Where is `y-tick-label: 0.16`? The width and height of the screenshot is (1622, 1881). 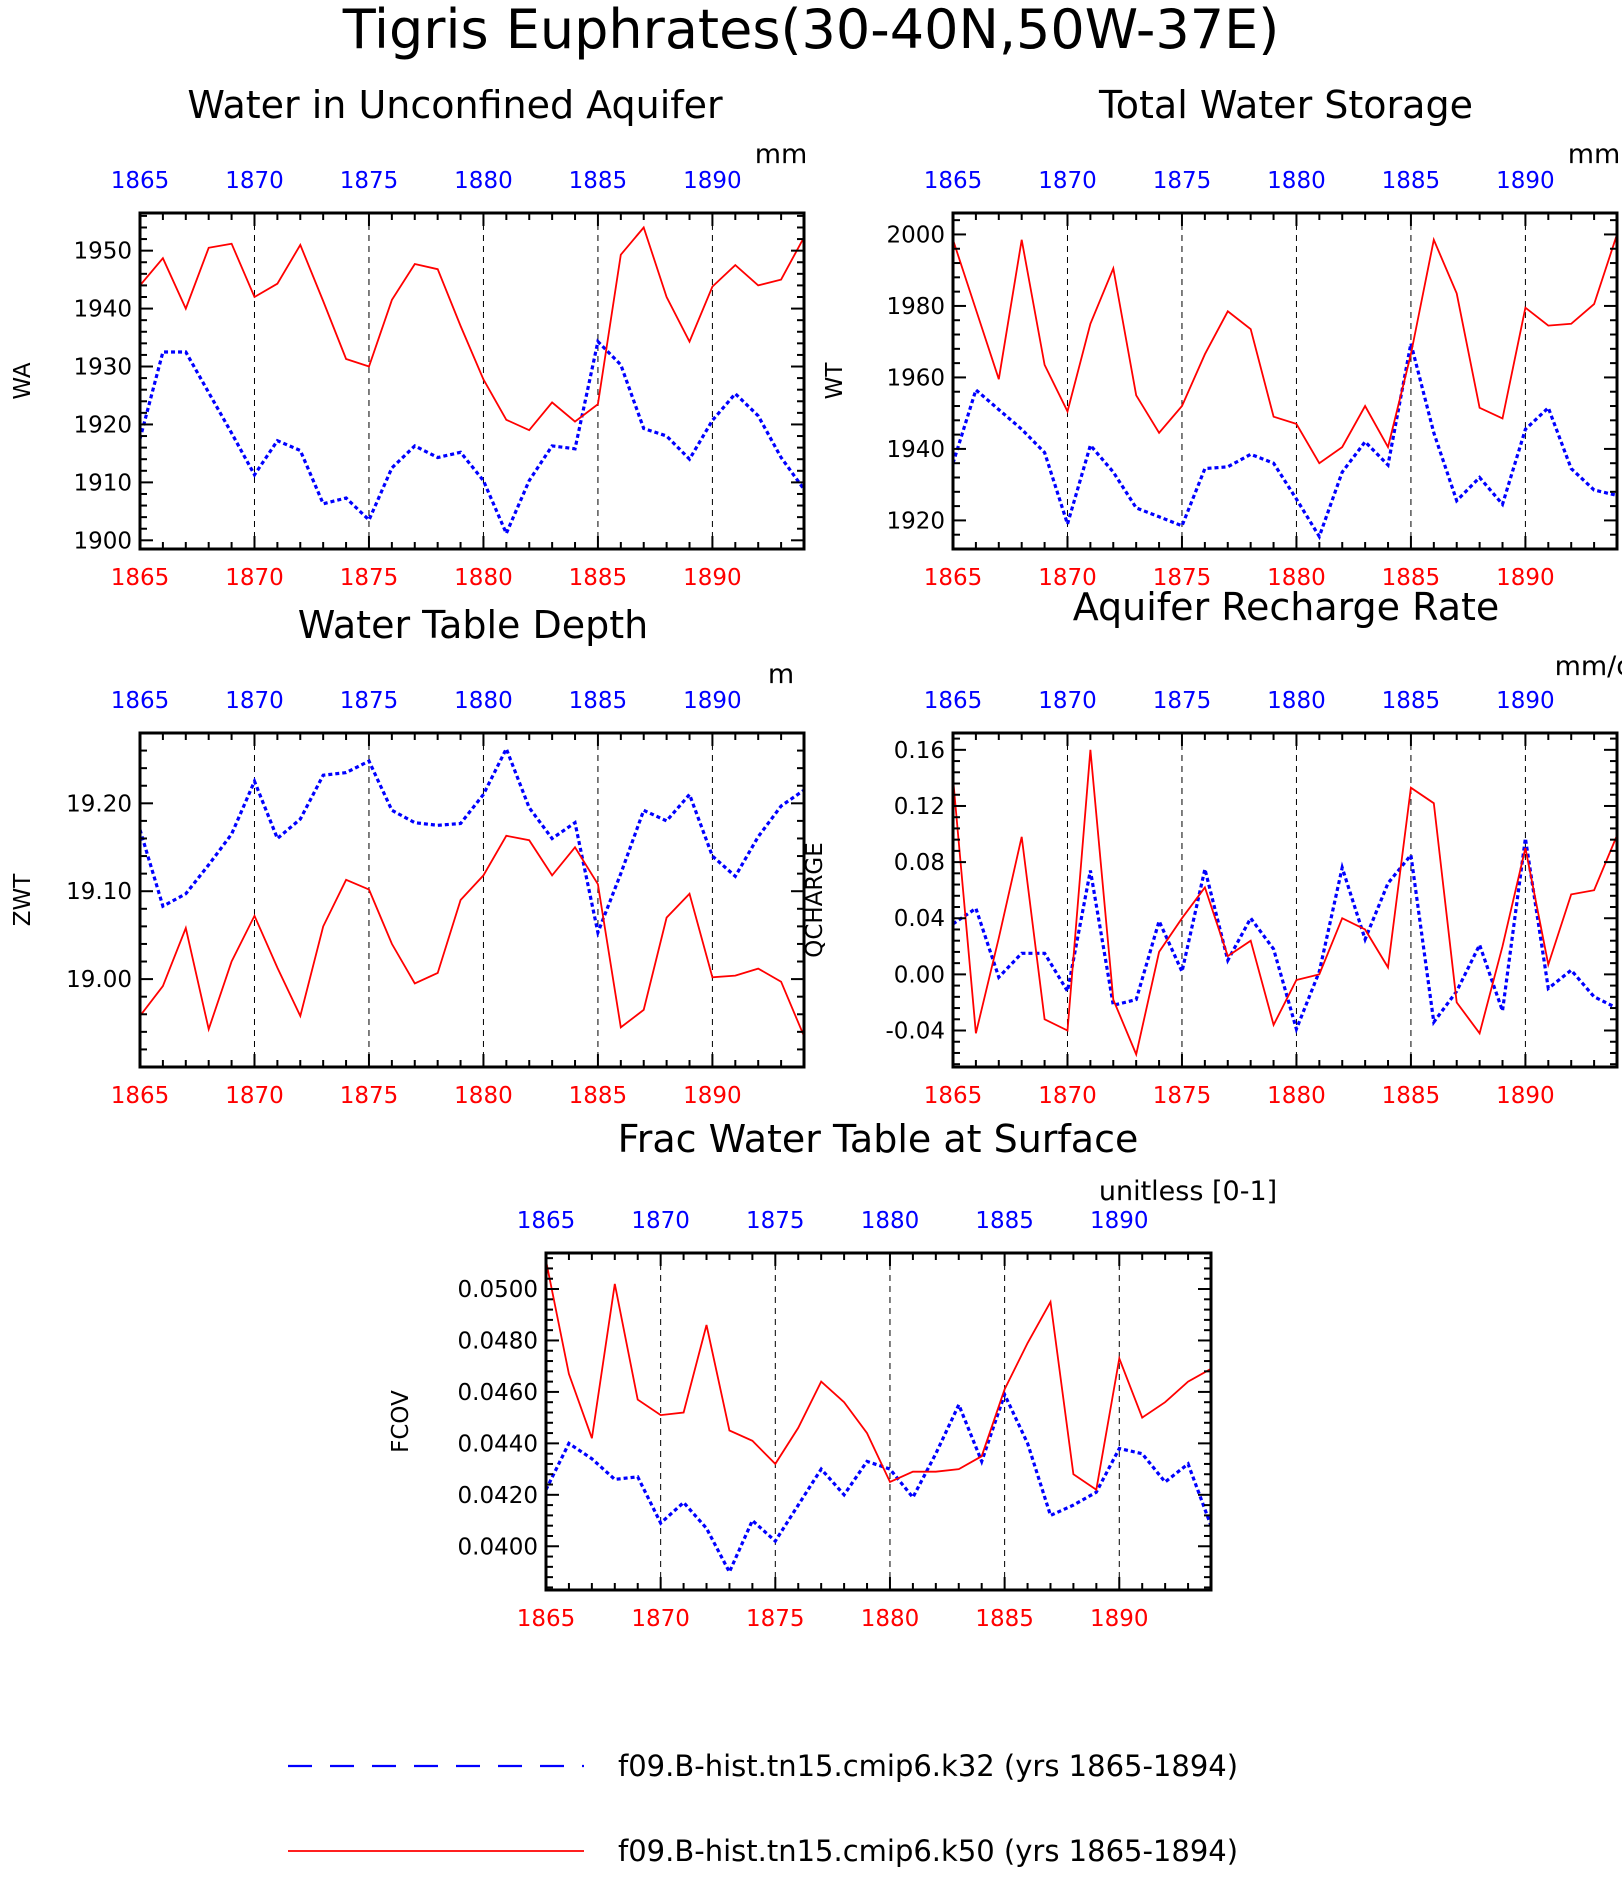 y-tick-label: 0.16 is located at coordinates (919, 751).